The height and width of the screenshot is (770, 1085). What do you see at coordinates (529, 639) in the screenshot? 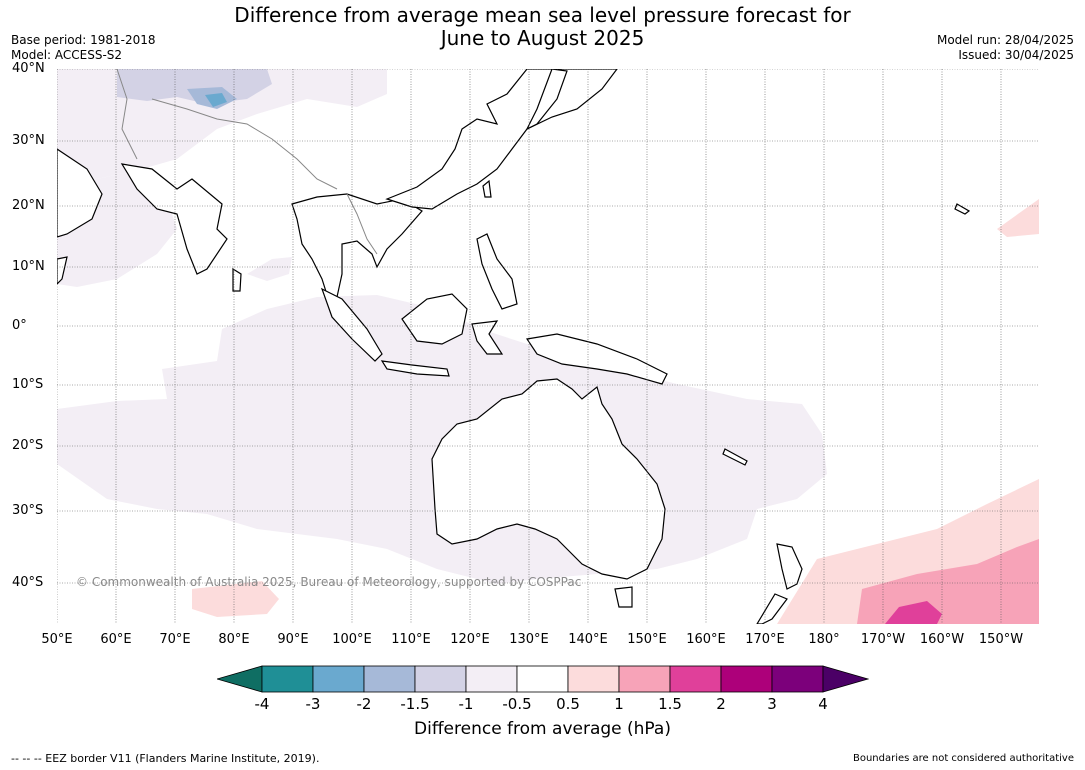
I see `longitude-label: 130°E` at bounding box center [529, 639].